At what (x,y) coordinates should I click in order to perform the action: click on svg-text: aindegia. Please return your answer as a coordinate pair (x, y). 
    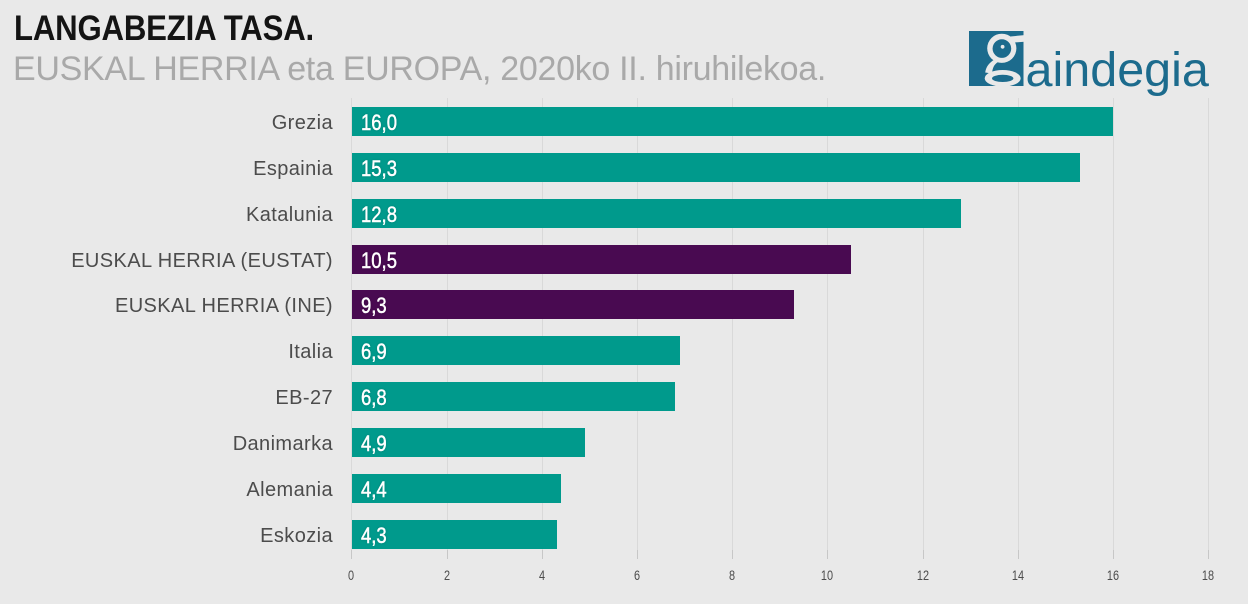
    Looking at the image, I should click on (1117, 70).